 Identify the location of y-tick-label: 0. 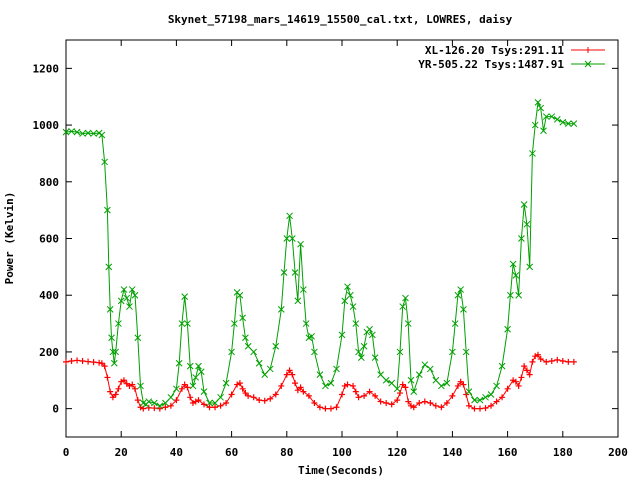
(55, 409).